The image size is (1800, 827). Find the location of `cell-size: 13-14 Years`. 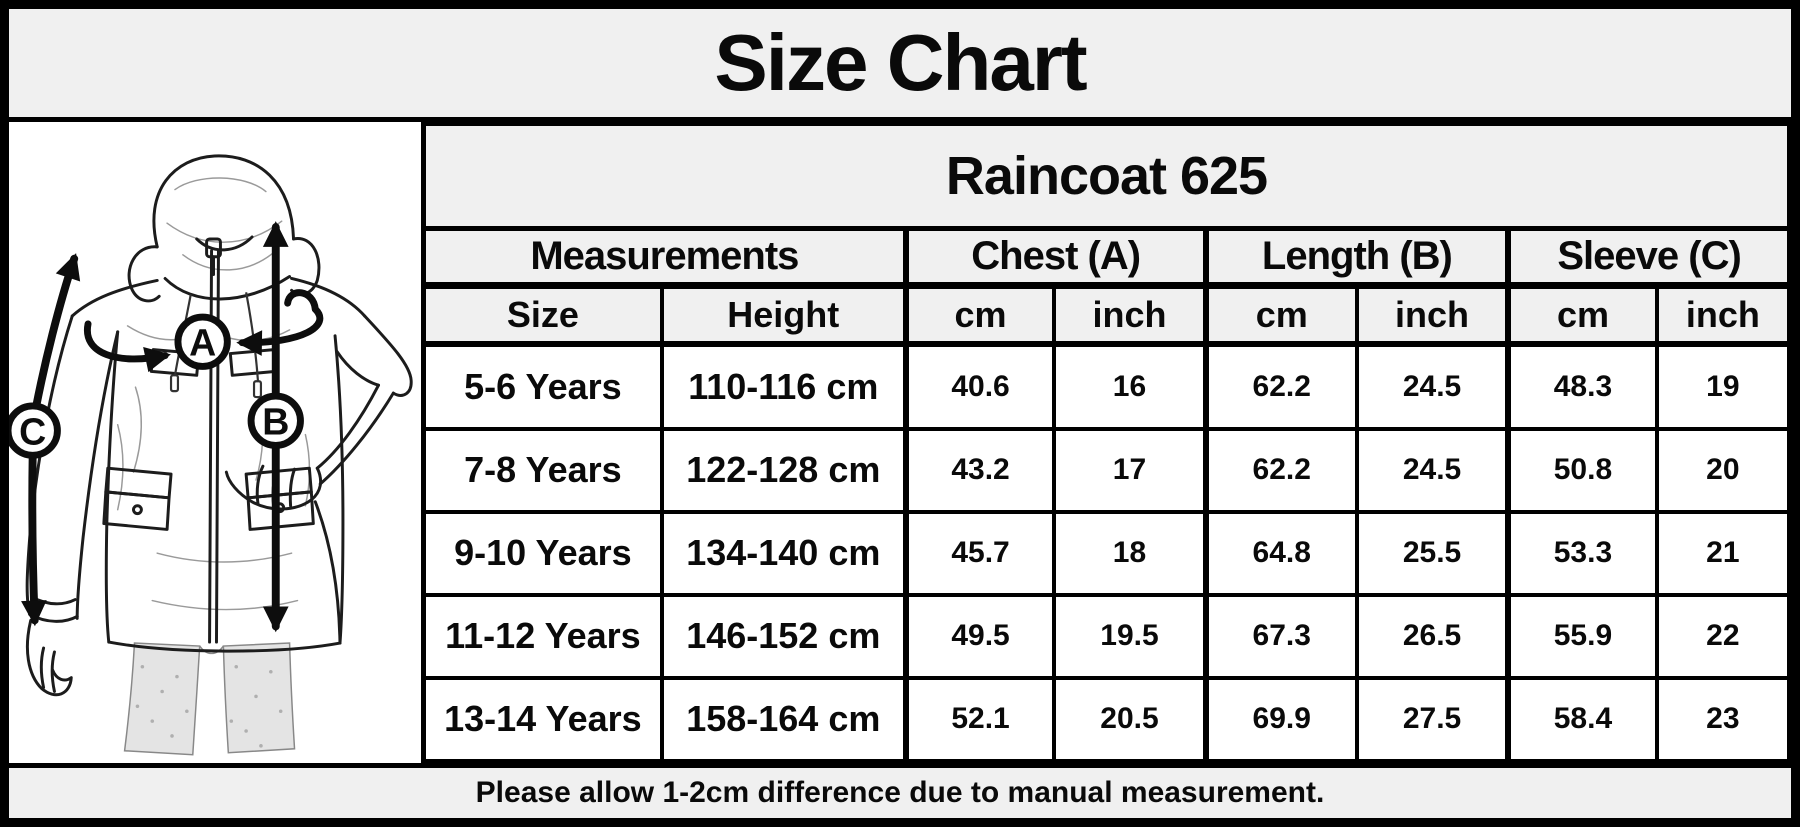

cell-size: 13-14 Years is located at coordinates (545, 719).